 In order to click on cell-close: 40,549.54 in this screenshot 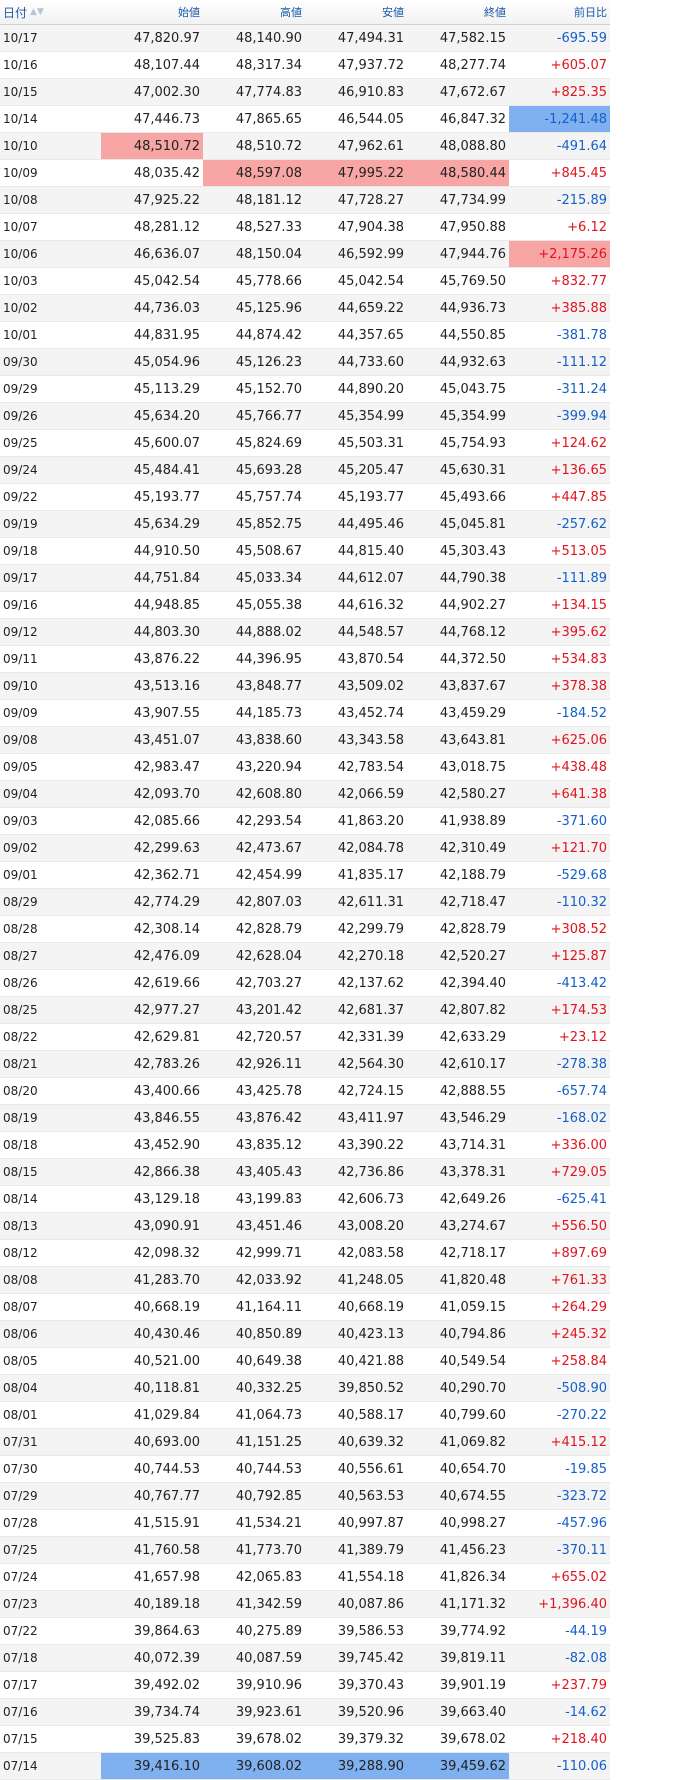, I will do `click(472, 1361)`.